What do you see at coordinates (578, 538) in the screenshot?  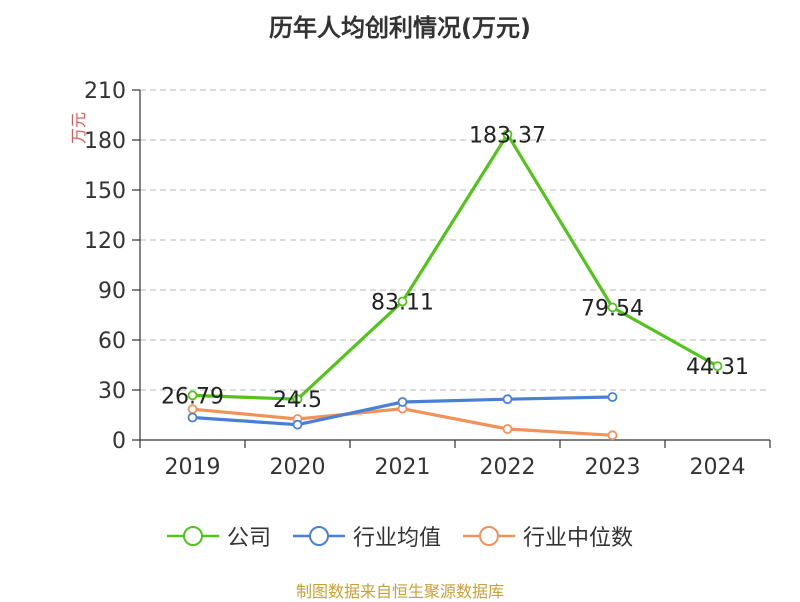 I see `legend-industry-median-label: 行业中位数` at bounding box center [578, 538].